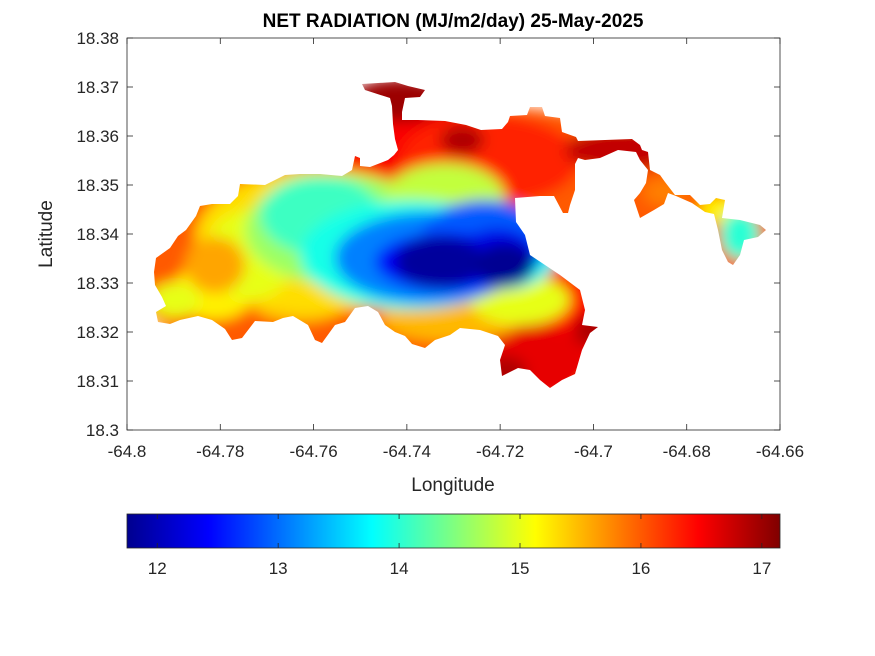  Describe the element at coordinates (761, 568) in the screenshot. I see `colorbar-tick-label: 17` at that location.